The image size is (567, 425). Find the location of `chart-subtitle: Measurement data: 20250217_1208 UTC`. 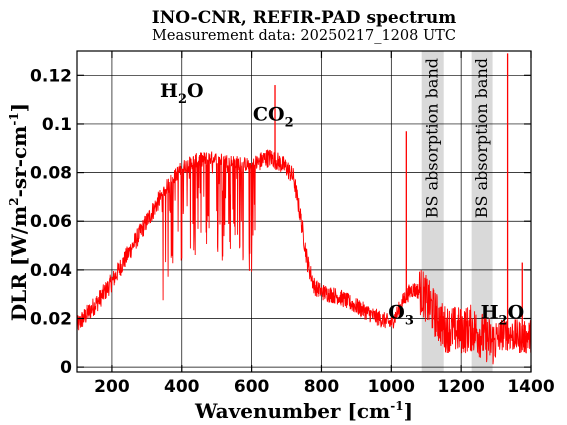

chart-subtitle: Measurement data: 20250217_1208 UTC is located at coordinates (304, 36).